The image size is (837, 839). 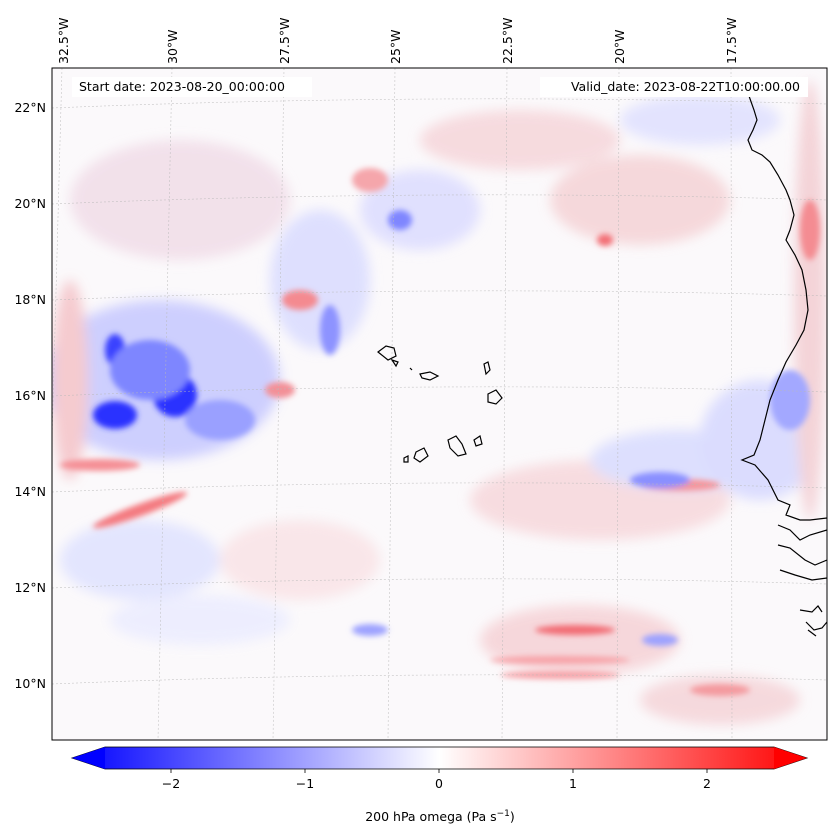 What do you see at coordinates (619, 46) in the screenshot?
I see `lon-label-20w: 20°W` at bounding box center [619, 46].